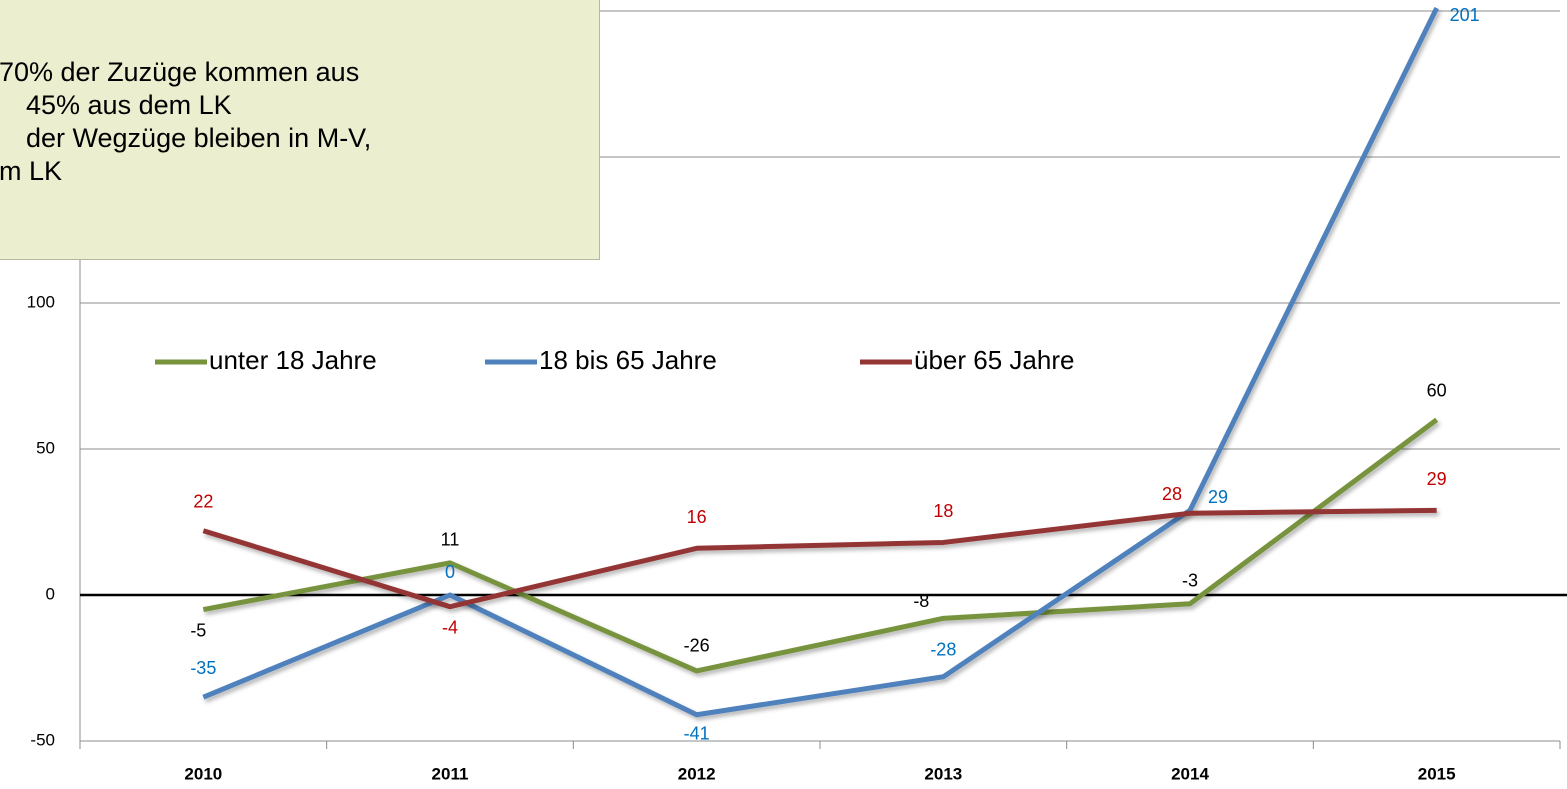  Describe the element at coordinates (697, 773) in the screenshot. I see `x-tick-label: 2012` at that location.